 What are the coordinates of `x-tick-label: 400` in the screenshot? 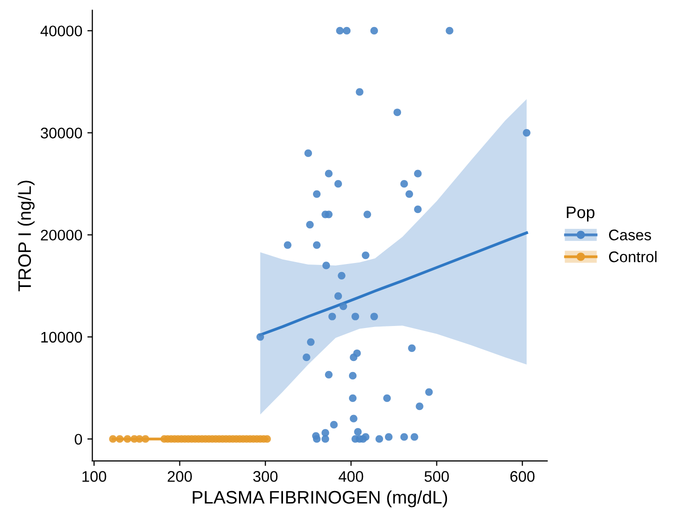 It's located at (351, 476).